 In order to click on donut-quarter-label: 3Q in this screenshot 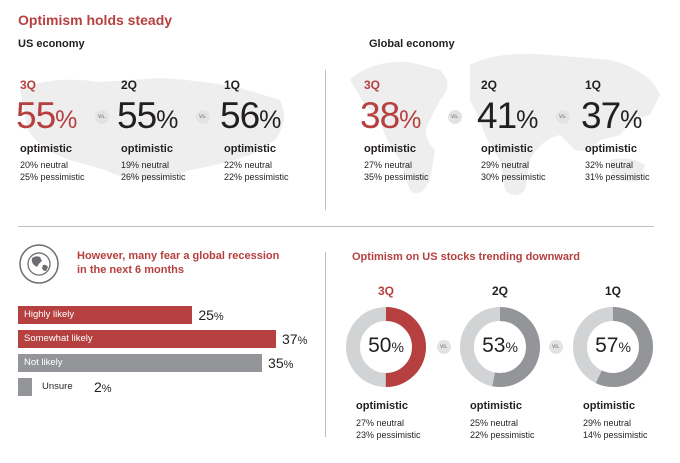, I will do `click(386, 291)`.